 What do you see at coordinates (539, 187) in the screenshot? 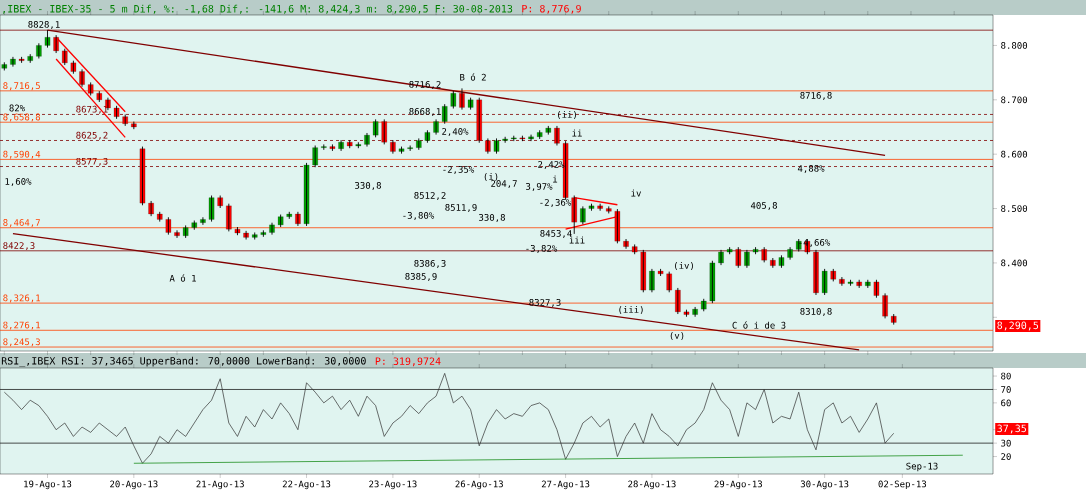
I see `annotation: 3,97%` at bounding box center [539, 187].